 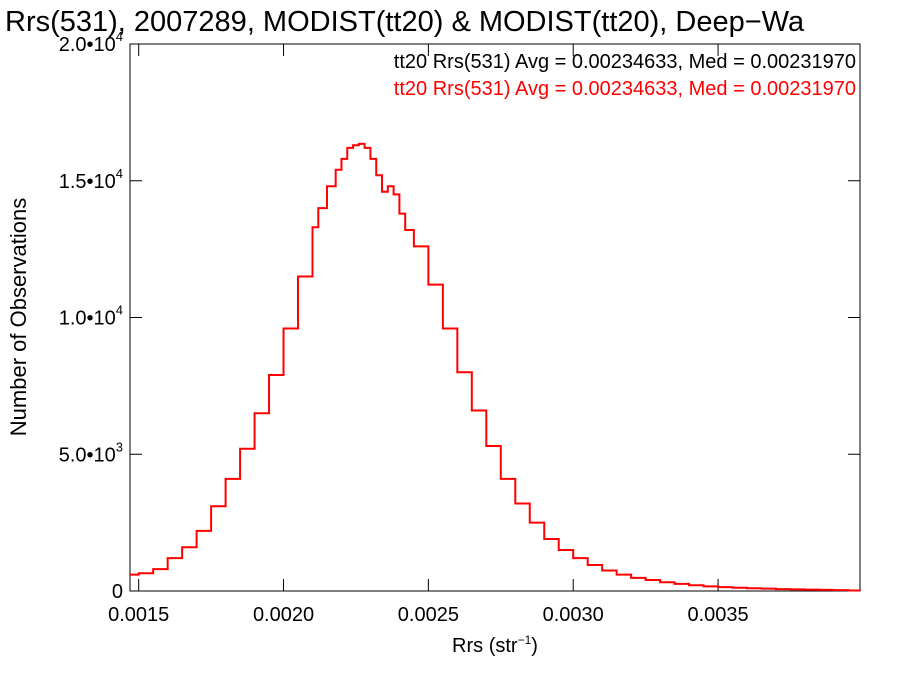 I want to click on y-tick-label: 5.0•103, so click(x=91, y=452).